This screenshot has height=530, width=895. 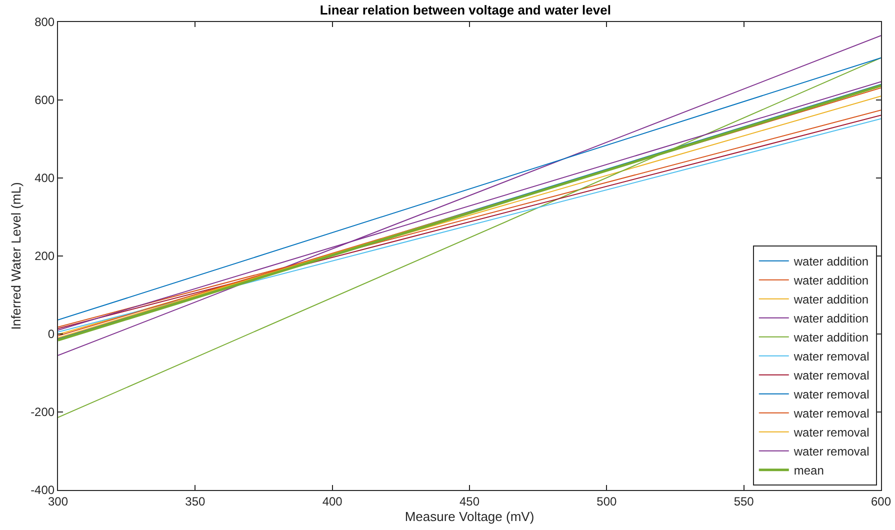 What do you see at coordinates (195, 501) in the screenshot?
I see `x-tick-label: 350` at bounding box center [195, 501].